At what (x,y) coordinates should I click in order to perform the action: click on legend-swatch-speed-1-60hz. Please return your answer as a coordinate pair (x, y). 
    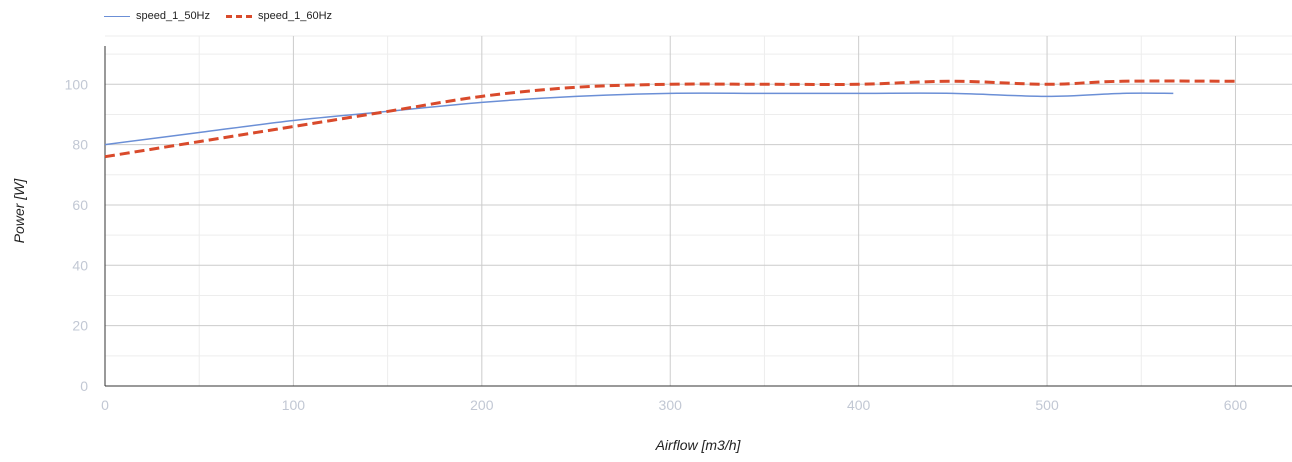
    Looking at the image, I should click on (239, 16).